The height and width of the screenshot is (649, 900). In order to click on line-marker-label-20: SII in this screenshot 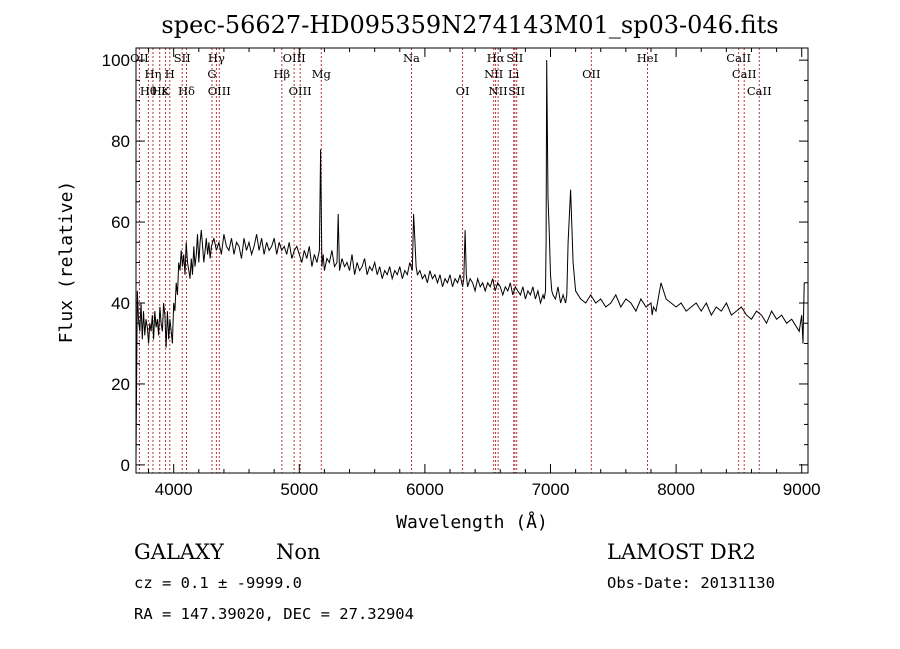, I will do `click(514, 58)`.